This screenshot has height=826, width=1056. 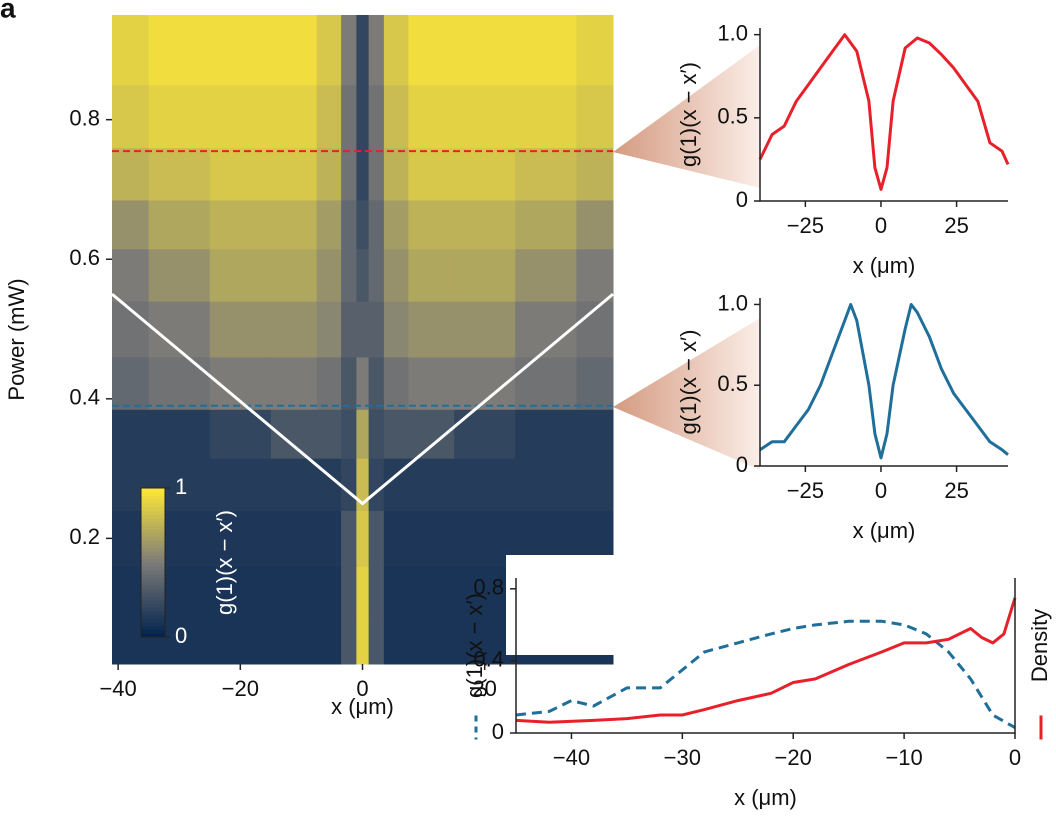 I want to click on x-tick-label: −20, so click(x=793, y=757).